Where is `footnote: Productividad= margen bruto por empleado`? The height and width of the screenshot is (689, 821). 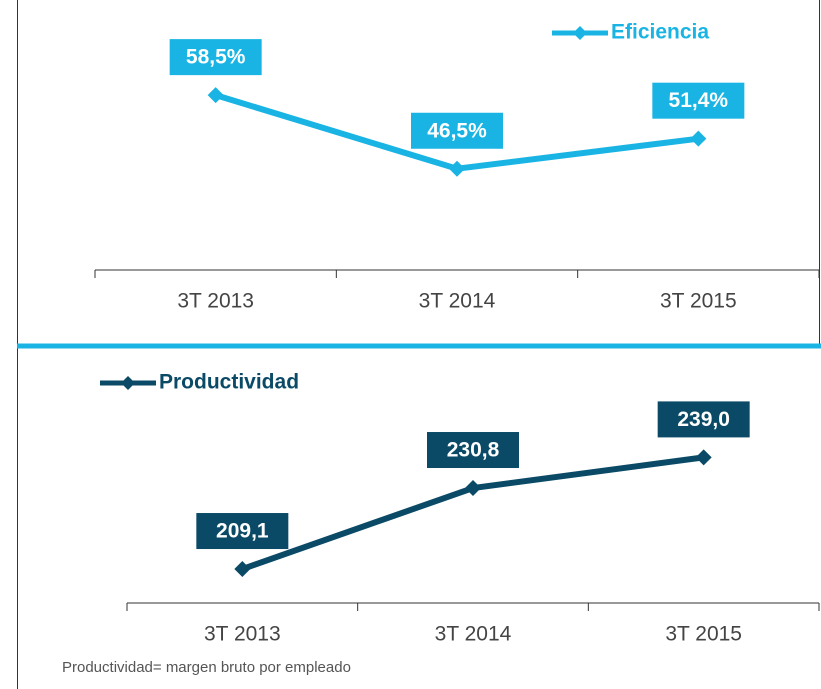 footnote: Productividad= margen bruto por empleado is located at coordinates (206, 667).